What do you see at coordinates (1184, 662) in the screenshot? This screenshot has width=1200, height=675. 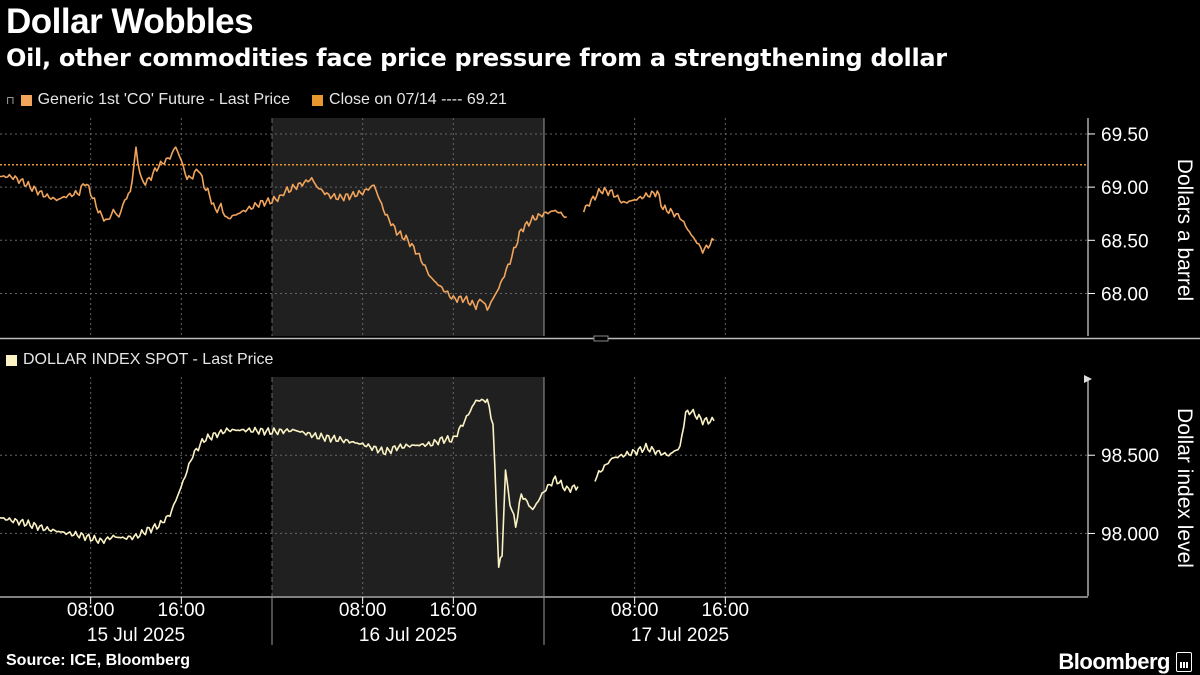 I see `terminal-icon` at bounding box center [1184, 662].